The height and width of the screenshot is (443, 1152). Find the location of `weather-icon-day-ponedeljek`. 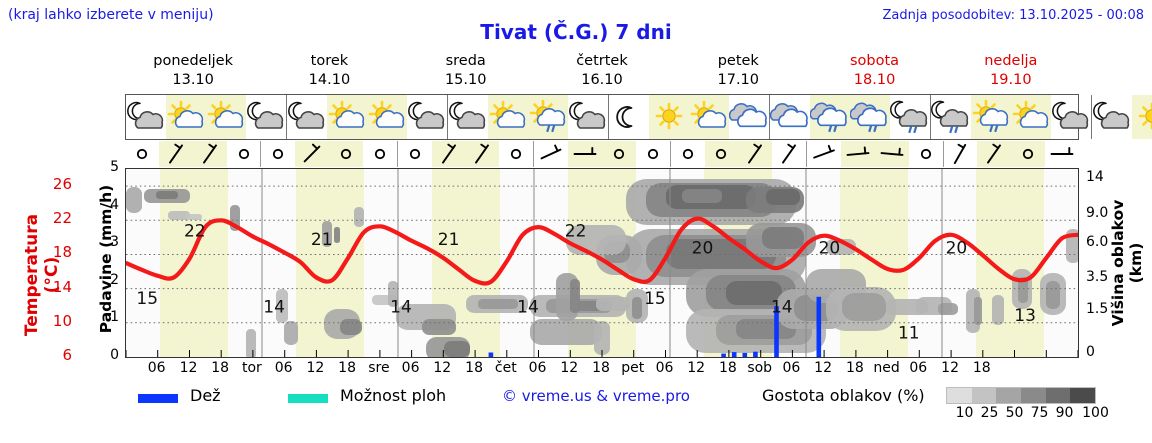

weather-icon-day-ponedeljek is located at coordinates (206, 117).